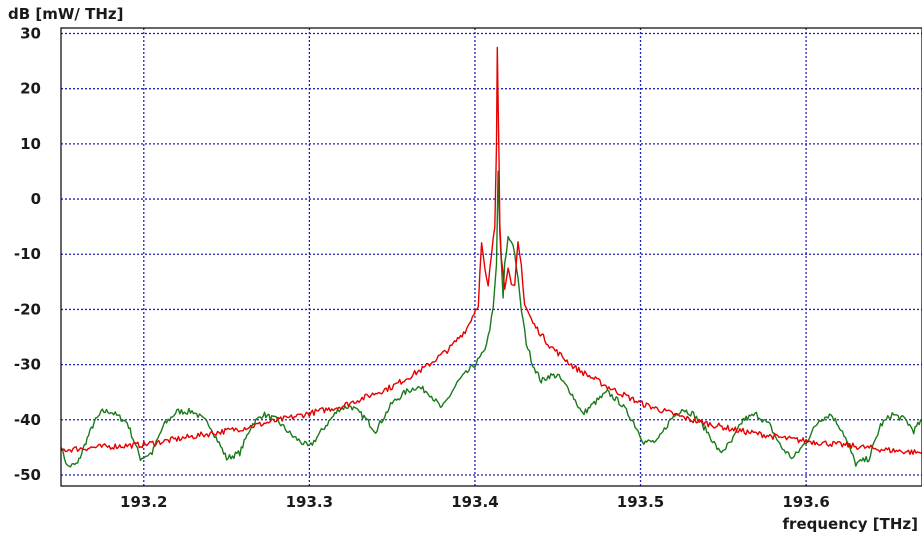  What do you see at coordinates (27, 420) in the screenshot?
I see `y-tick-label: -40` at bounding box center [27, 420].